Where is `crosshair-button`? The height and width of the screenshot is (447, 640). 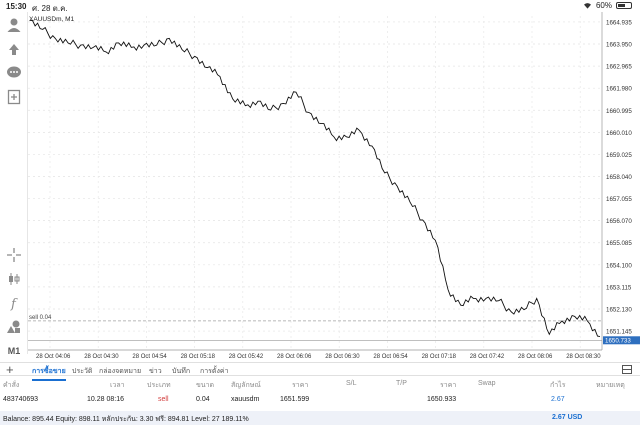
crosshair-button is located at coordinates (14, 255).